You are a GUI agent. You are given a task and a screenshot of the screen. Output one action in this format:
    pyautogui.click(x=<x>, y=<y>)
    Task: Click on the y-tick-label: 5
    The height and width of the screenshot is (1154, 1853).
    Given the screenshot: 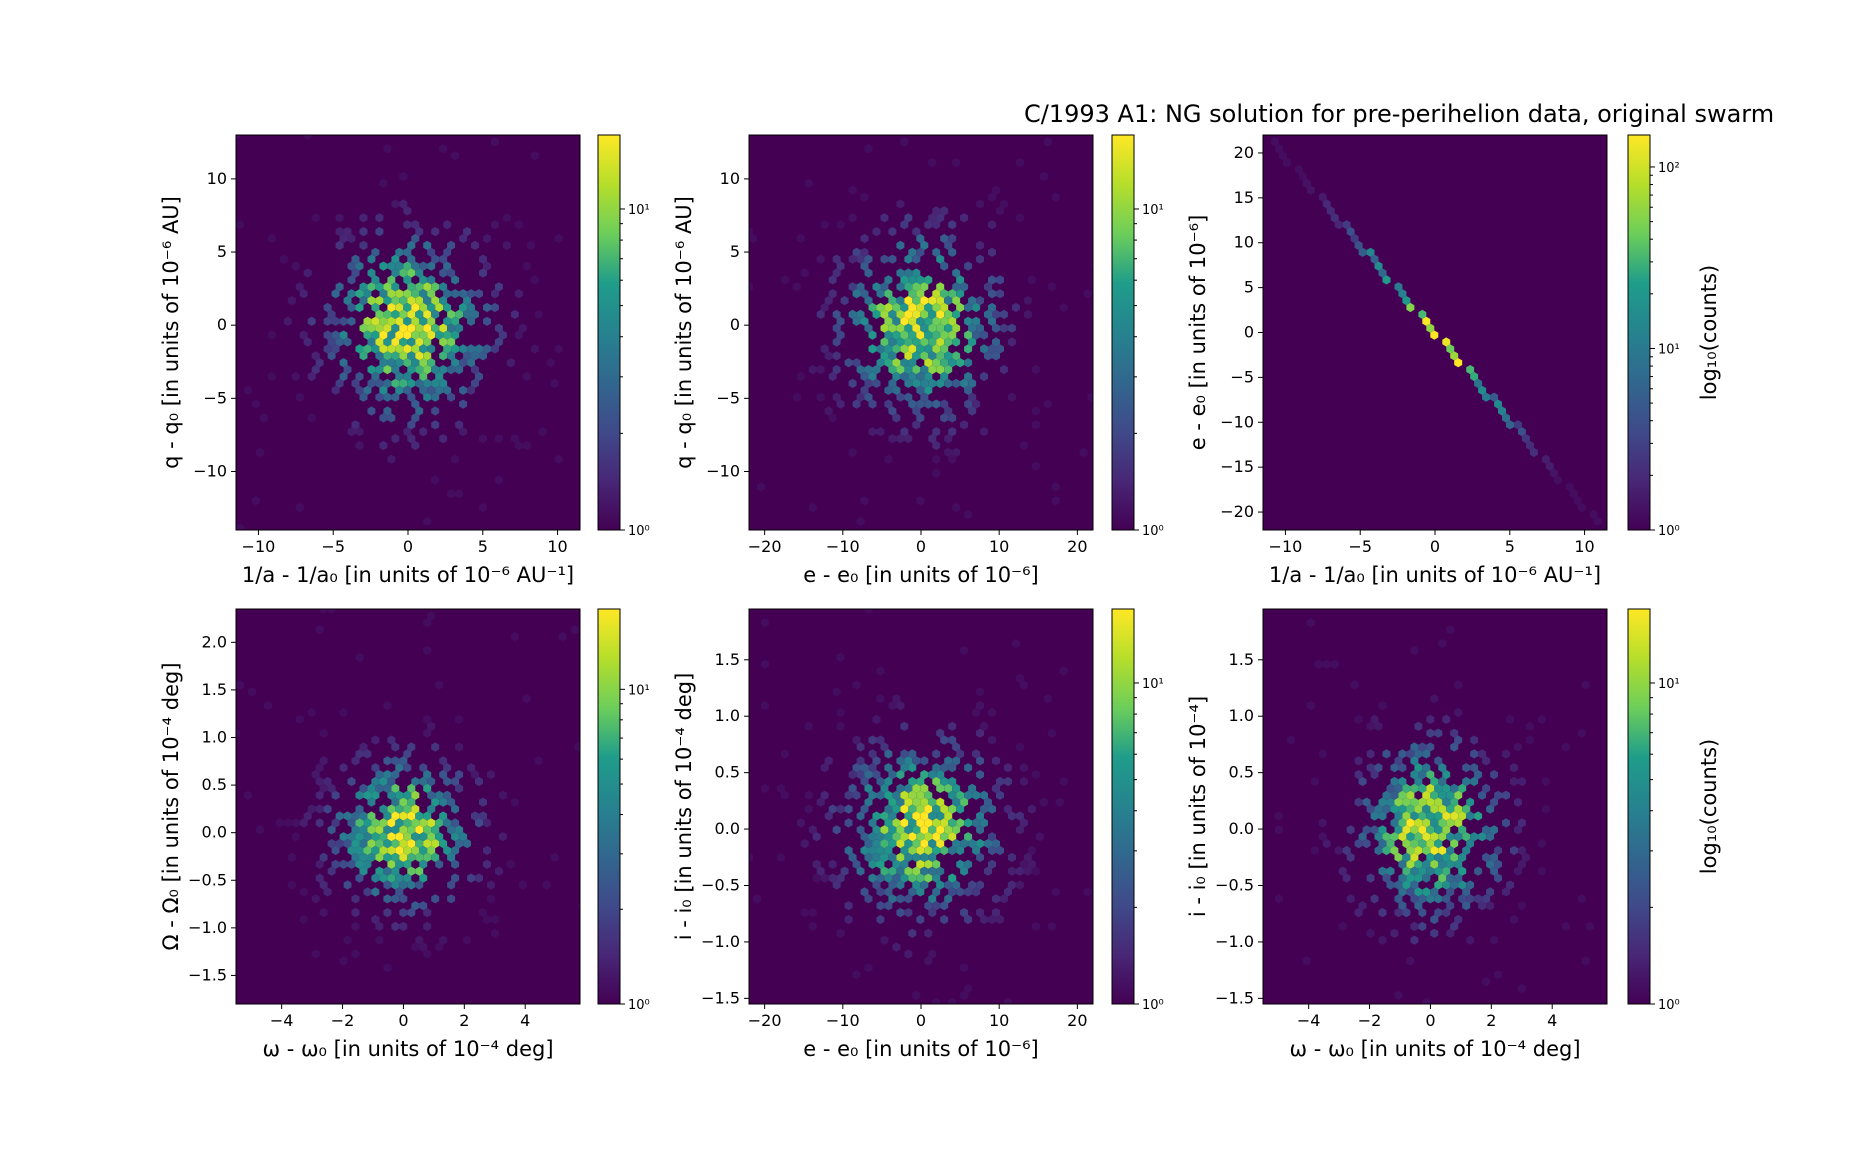 What is the action you would take?
    pyautogui.click(x=222, y=251)
    